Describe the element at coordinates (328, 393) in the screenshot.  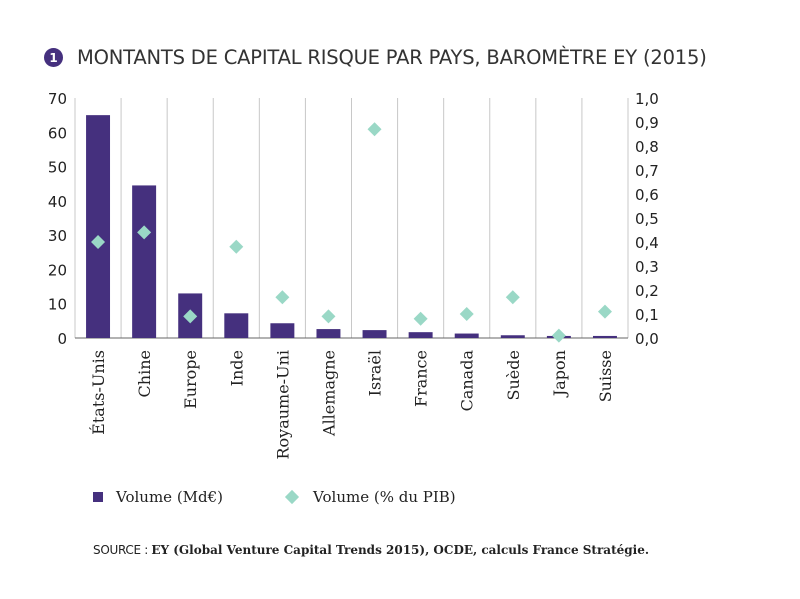
I see `x-tick-label: Allemagne` at that location.